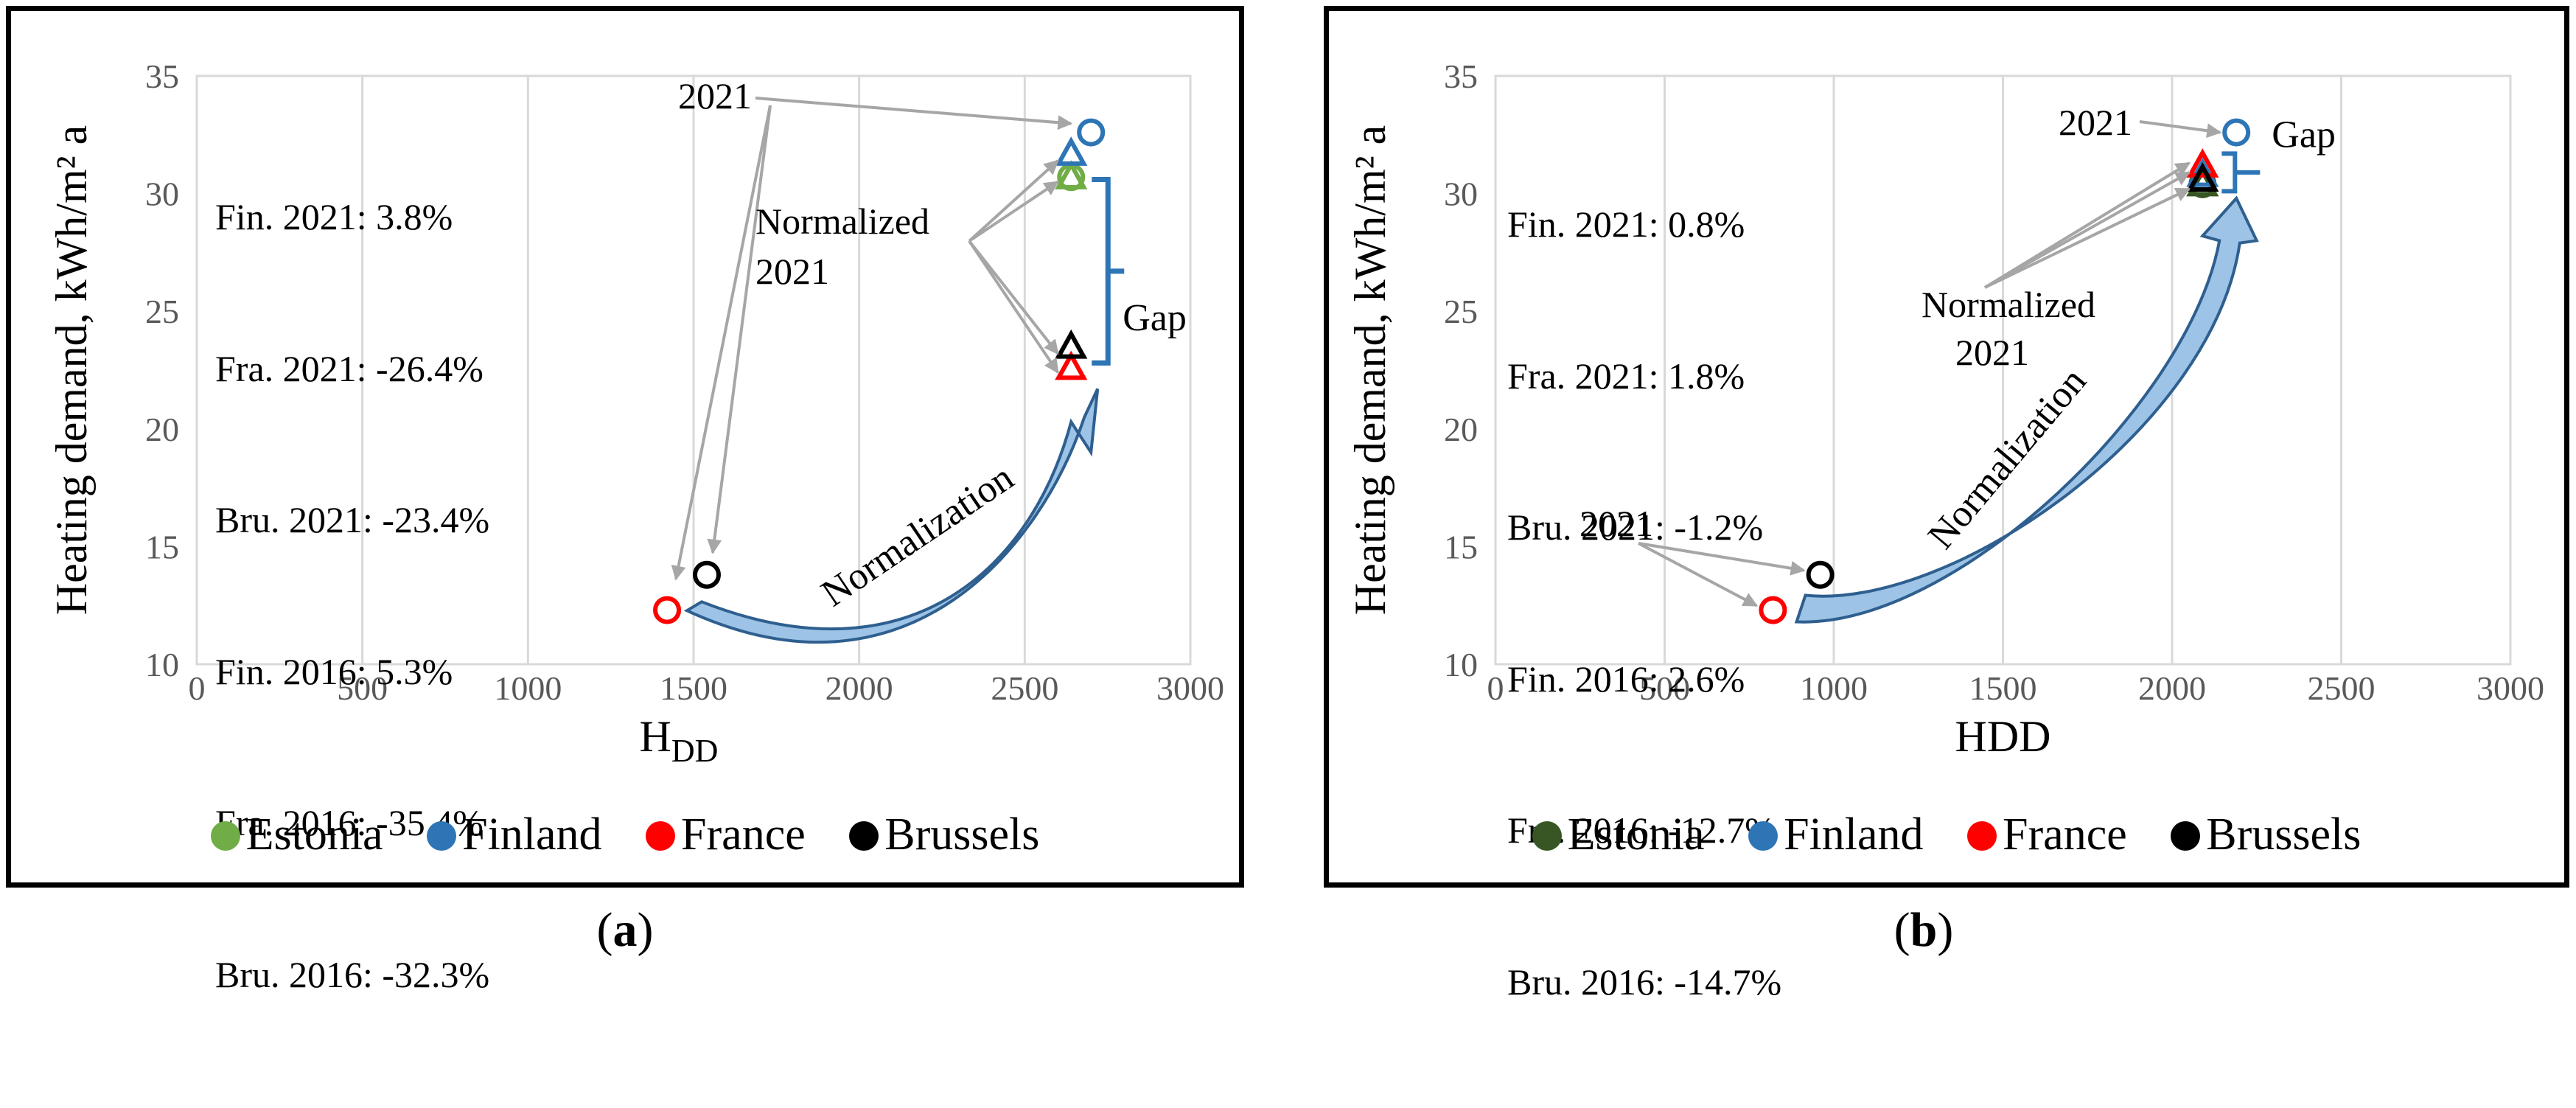 Image resolution: width=2576 pixels, height=1108 pixels. What do you see at coordinates (528, 688) in the screenshot?
I see `x-tick-label: 1000` at bounding box center [528, 688].